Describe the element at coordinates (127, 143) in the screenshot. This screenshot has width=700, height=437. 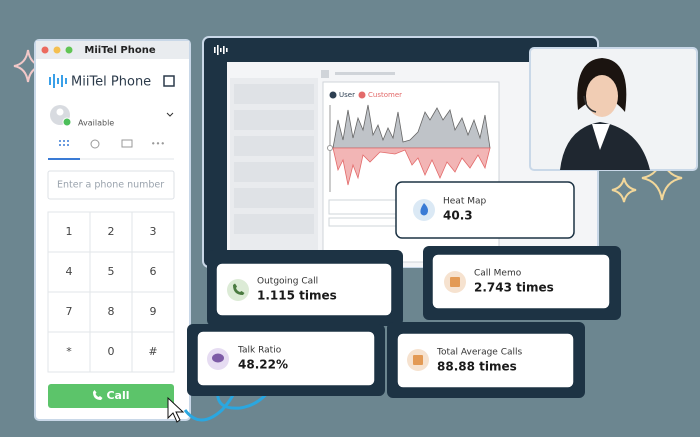
I see `tab-contacts` at that location.